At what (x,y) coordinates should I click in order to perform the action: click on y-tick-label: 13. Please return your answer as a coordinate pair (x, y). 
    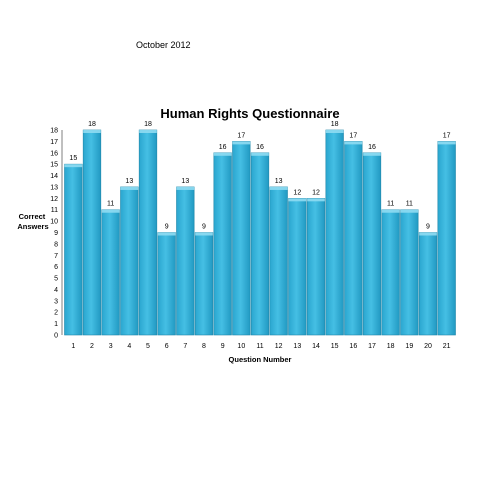
    Looking at the image, I should click on (54, 187).